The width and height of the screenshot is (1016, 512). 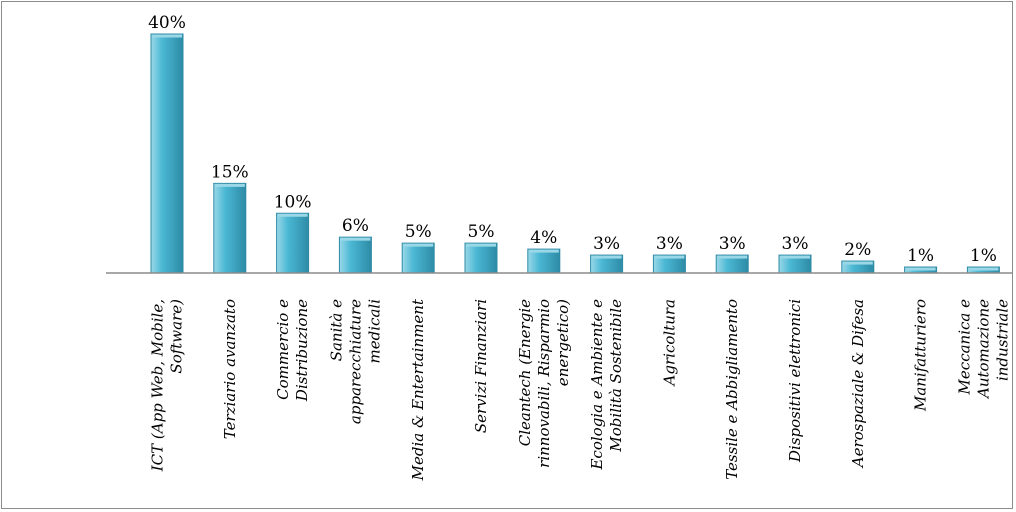 What do you see at coordinates (167, 23) in the screenshot?
I see `value-label: 40%` at bounding box center [167, 23].